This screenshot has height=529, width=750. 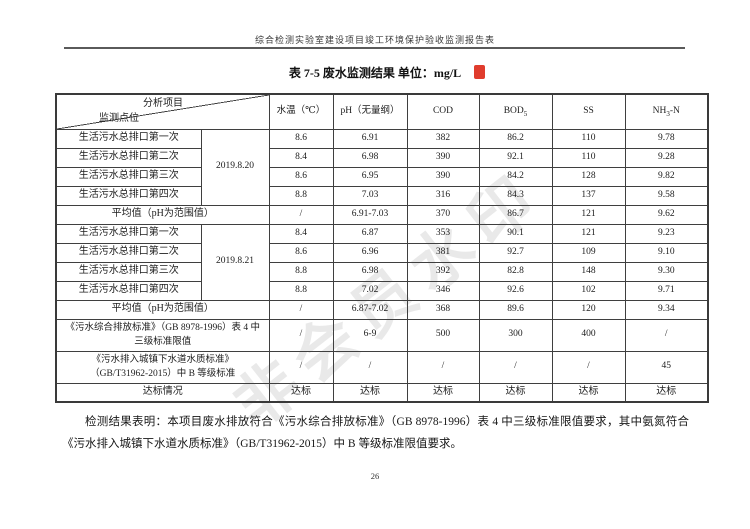 What do you see at coordinates (162, 335) in the screenshot?
I see `standard-label-cell: 《污水综合排放标准》（GB 8978-1996）表 4 中 三级标准限值` at bounding box center [162, 335].